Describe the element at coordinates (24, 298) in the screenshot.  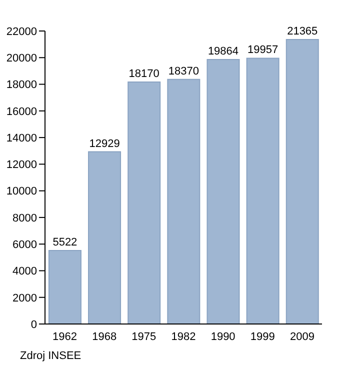
I see `y-tick-label: 2000` at that location.